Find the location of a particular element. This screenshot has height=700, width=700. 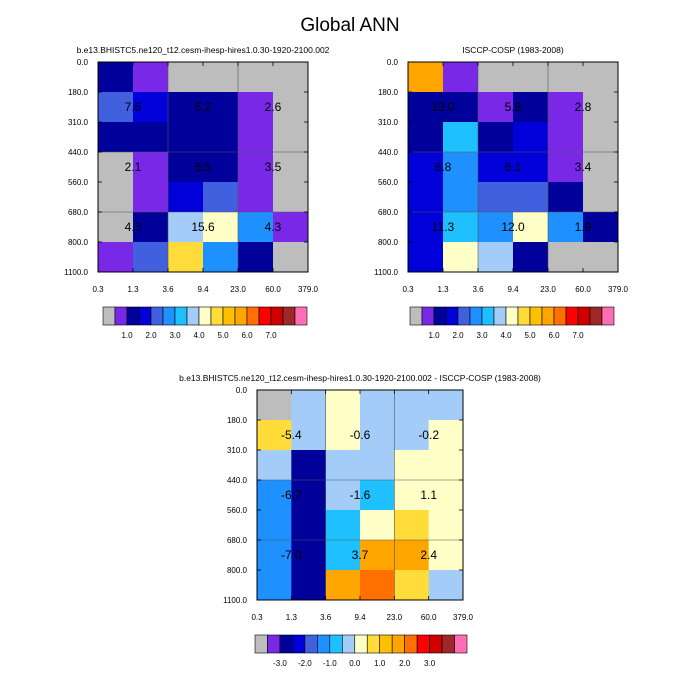

cell-value-label: 5.8 is located at coordinates (513, 107).